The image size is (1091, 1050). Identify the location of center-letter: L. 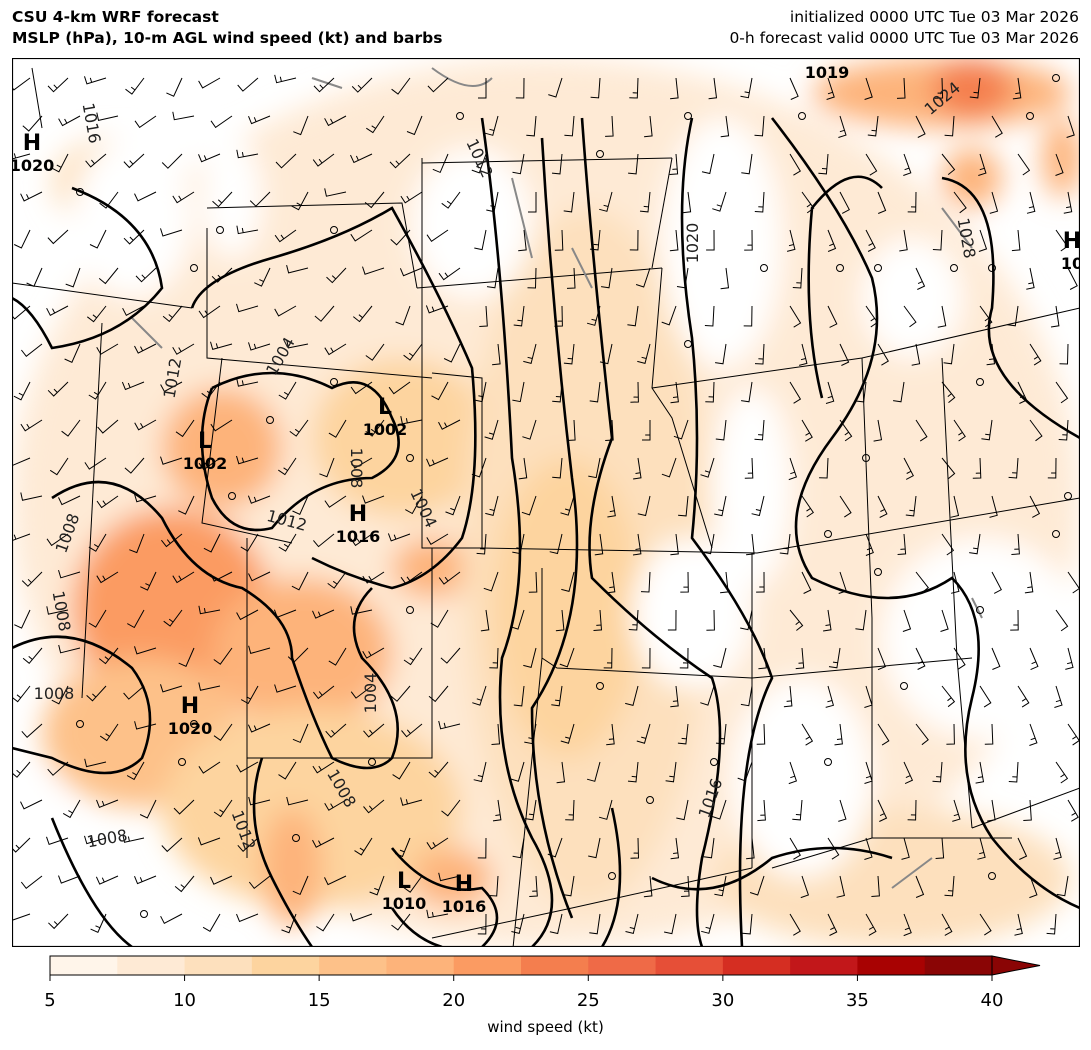
(205, 441).